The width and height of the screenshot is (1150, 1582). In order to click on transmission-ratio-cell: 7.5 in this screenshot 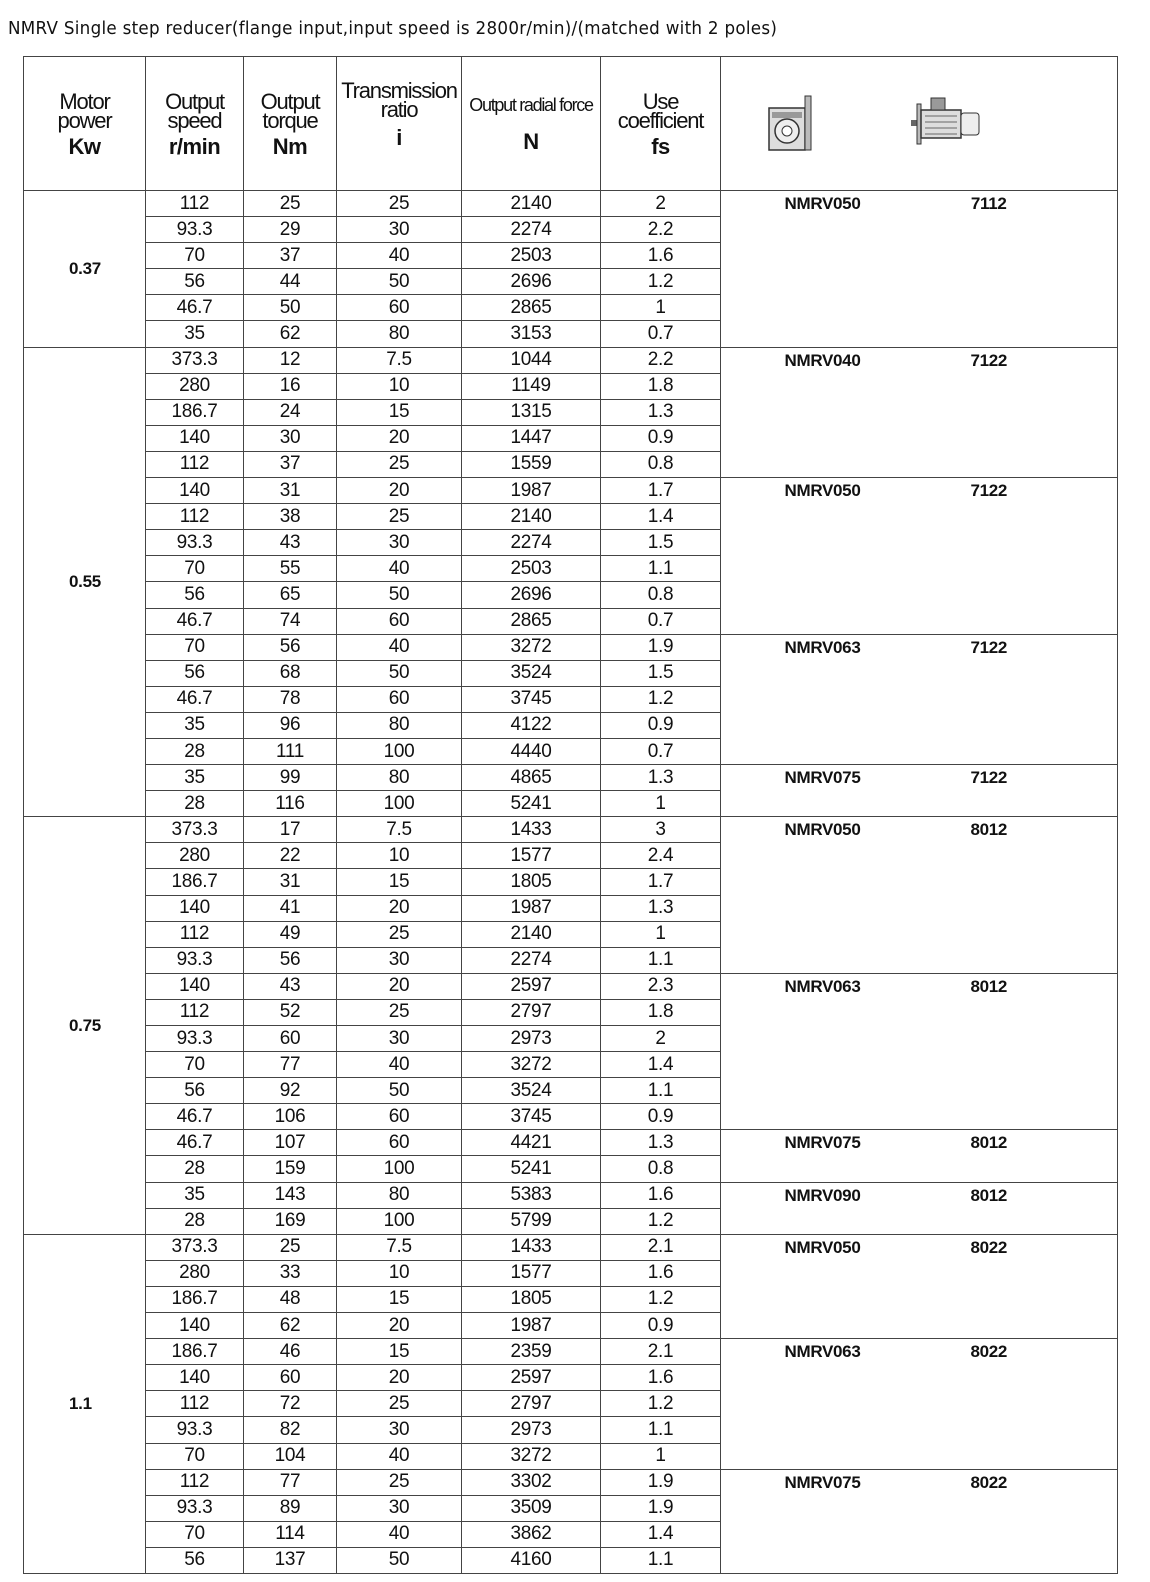, I will do `click(399, 830)`.